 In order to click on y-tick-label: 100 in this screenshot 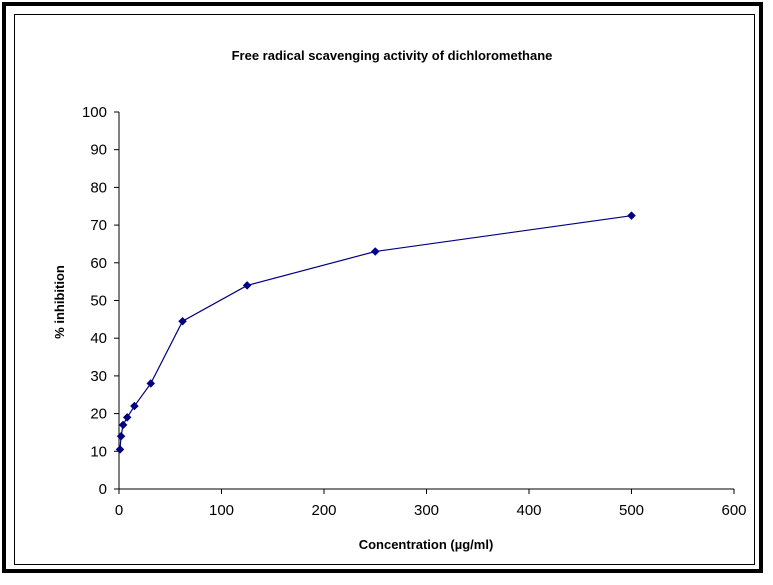, I will do `click(94, 112)`.